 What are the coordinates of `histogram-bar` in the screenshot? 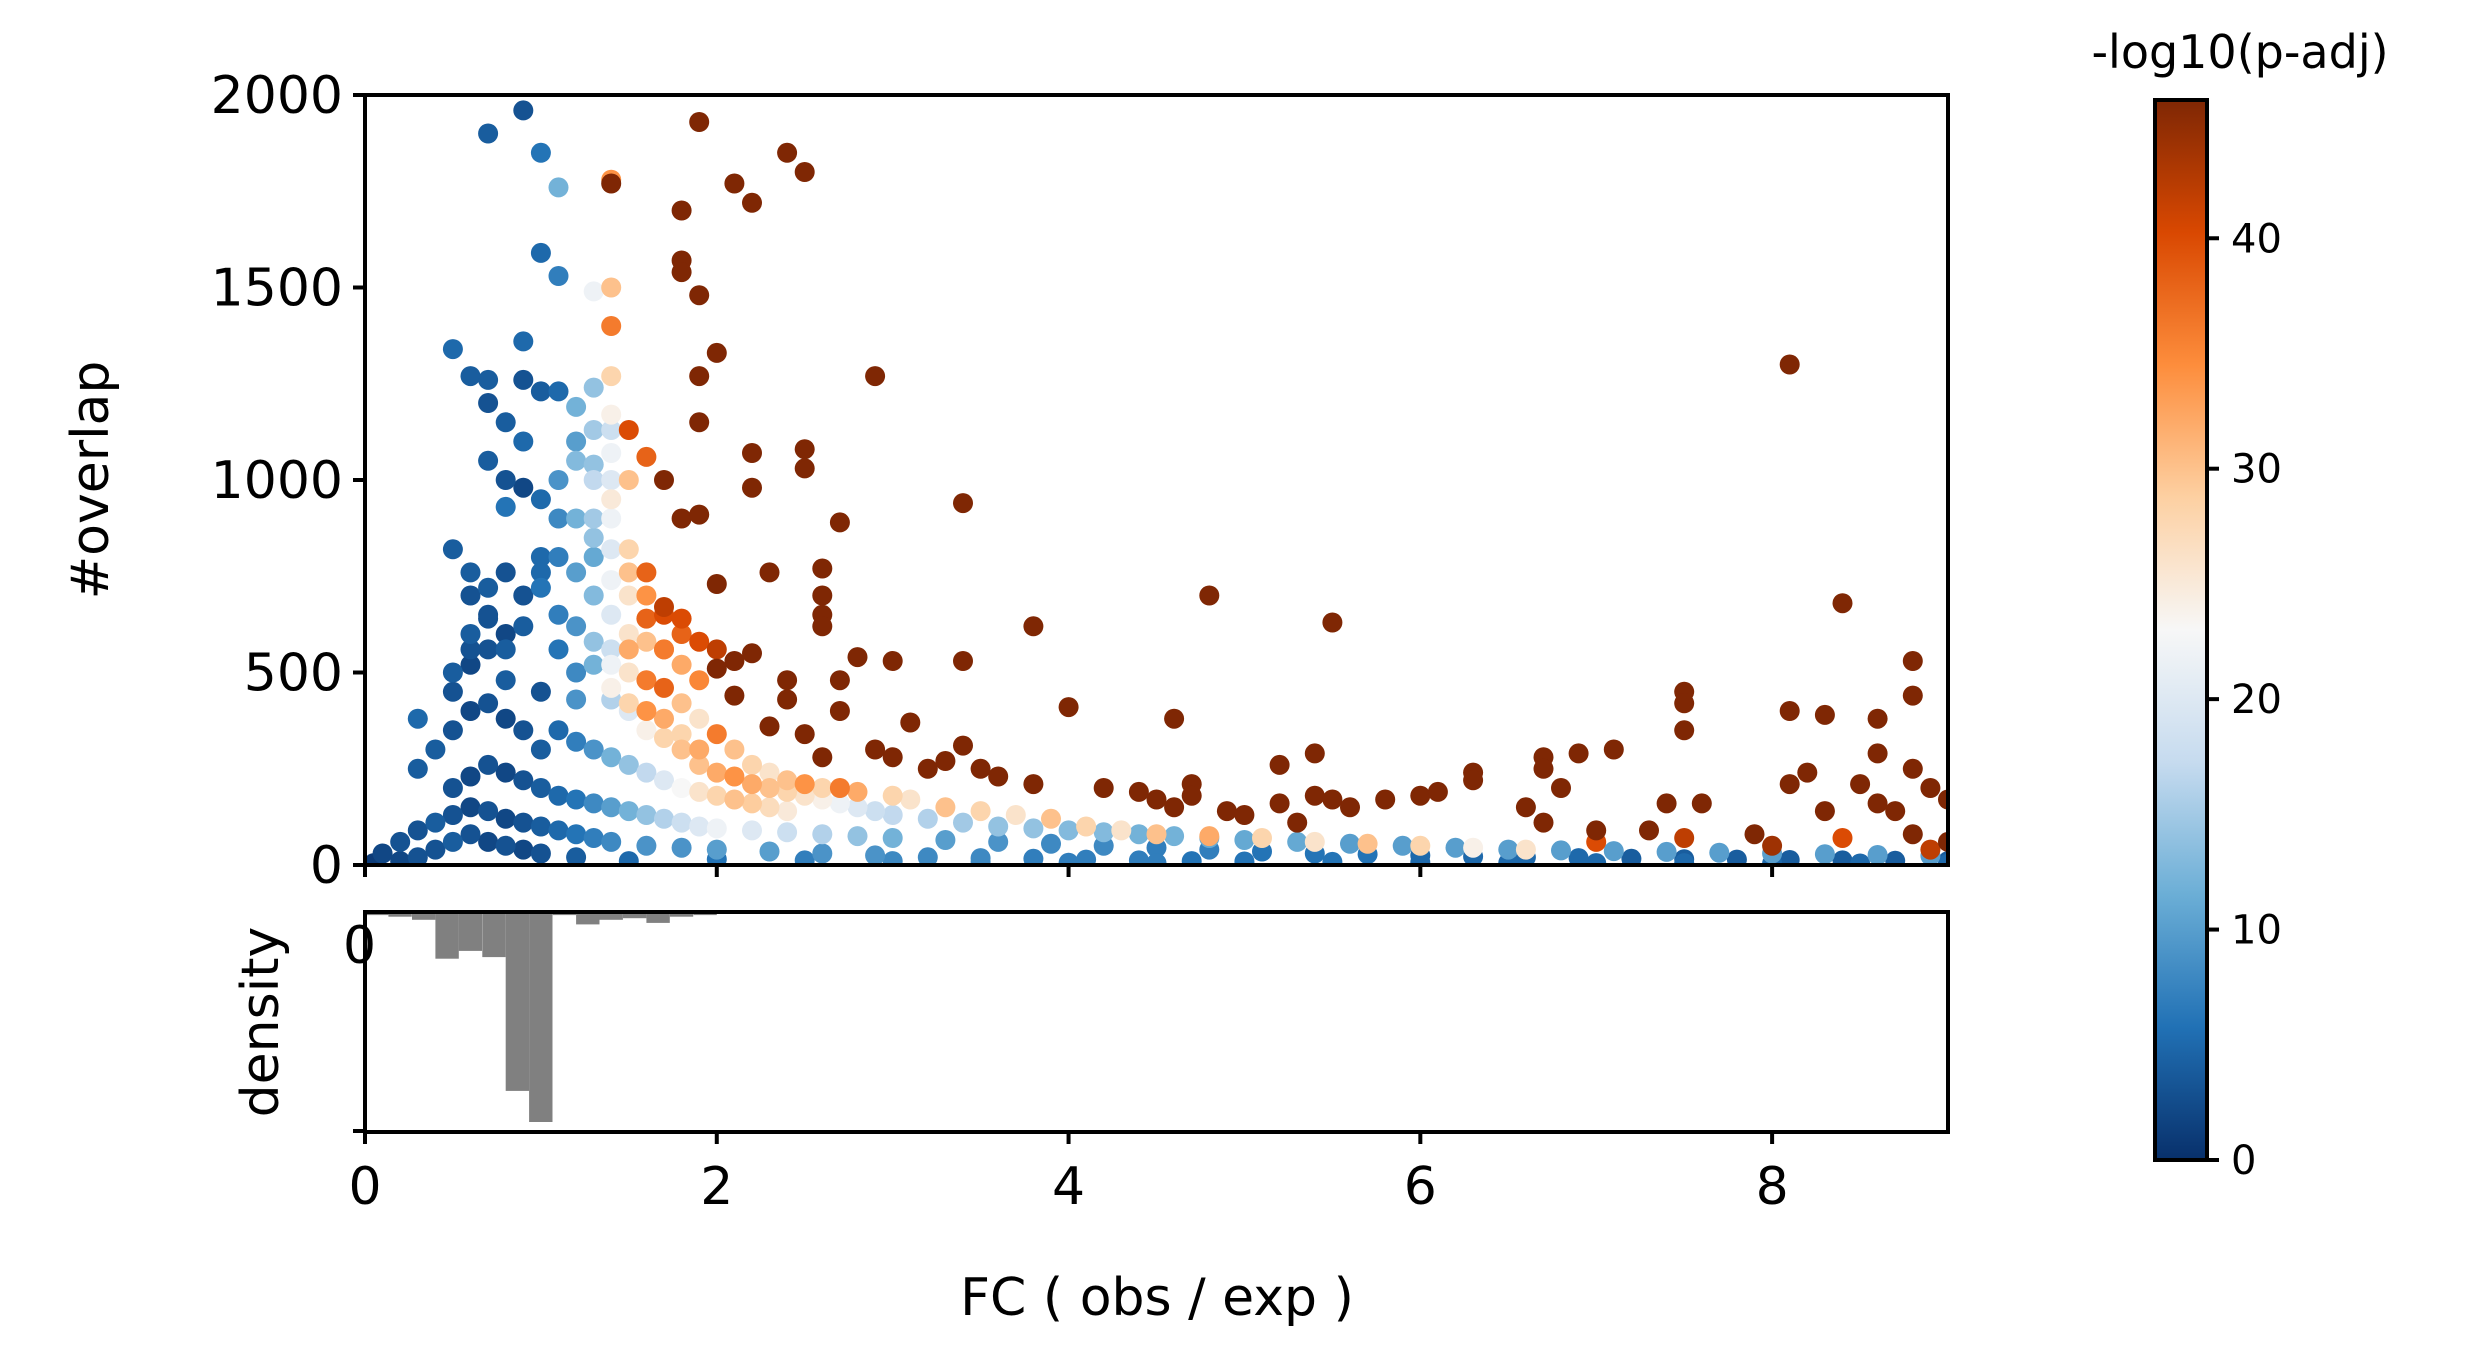 It's located at (400, 914).